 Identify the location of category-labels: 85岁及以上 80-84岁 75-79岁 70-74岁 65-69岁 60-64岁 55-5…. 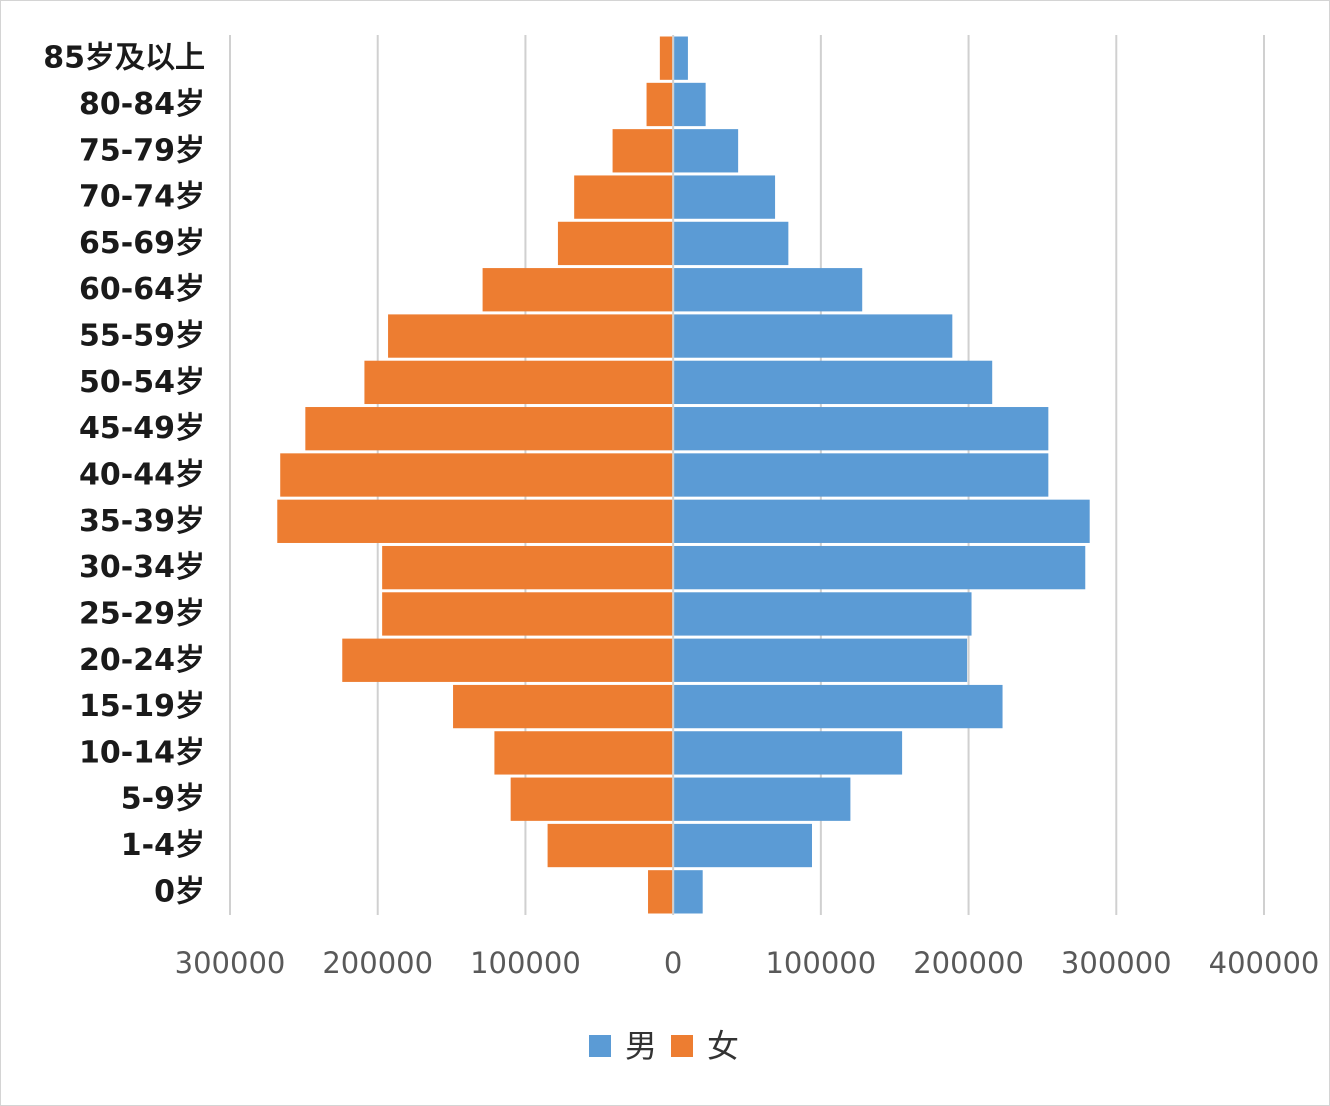
(124, 475).